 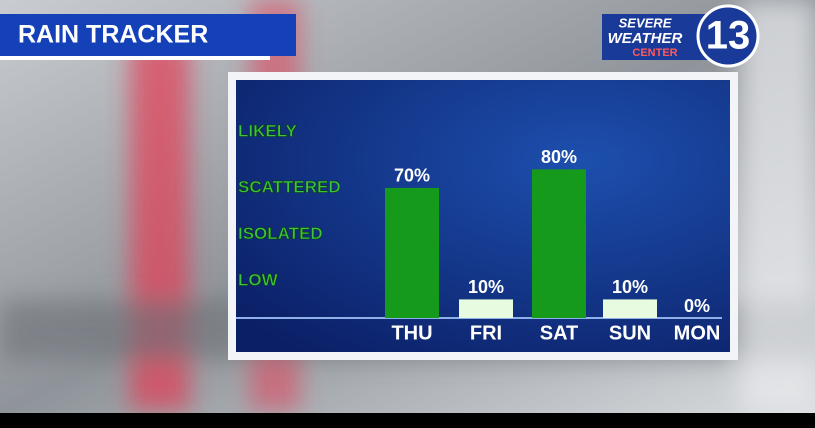 What do you see at coordinates (135, 58) in the screenshot?
I see `title-underline` at bounding box center [135, 58].